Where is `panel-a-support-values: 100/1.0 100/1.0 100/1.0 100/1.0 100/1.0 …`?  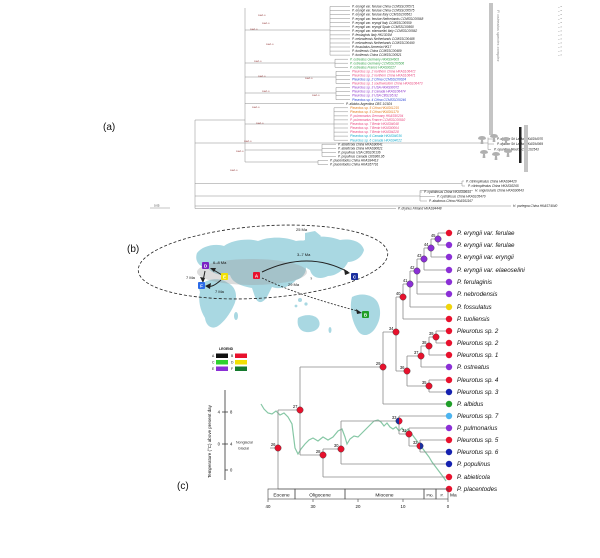
panel-a-support-values: 100/1.0 100/1.0 100/1.0 100/1.0 100/1.0 … is located at coordinates (275, 93).